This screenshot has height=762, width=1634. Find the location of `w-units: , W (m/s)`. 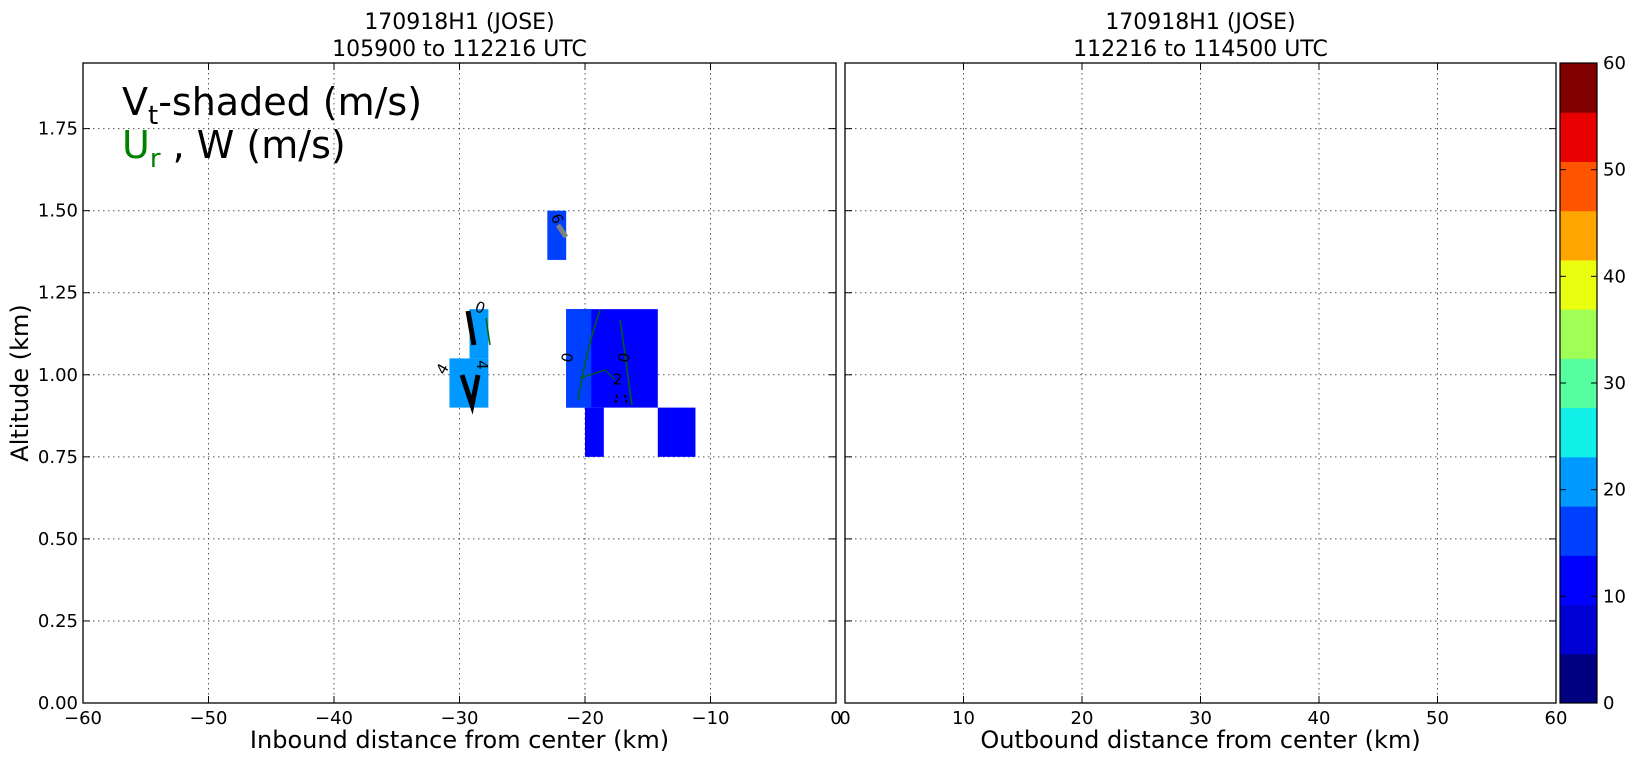

w-units: , W (m/s) is located at coordinates (253, 145).